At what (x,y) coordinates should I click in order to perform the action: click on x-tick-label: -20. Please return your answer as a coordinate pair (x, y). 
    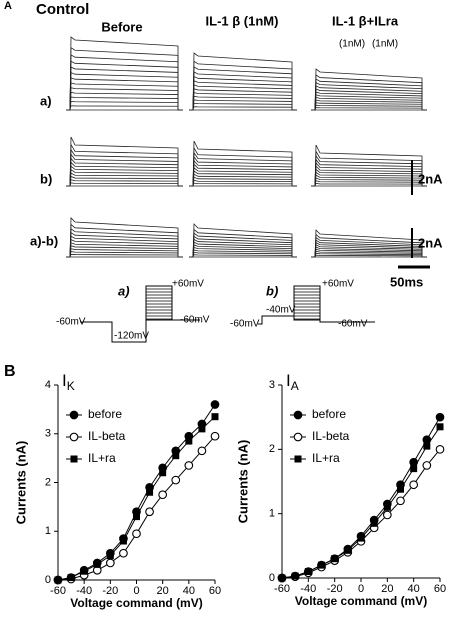
    Looking at the image, I should click on (110, 591).